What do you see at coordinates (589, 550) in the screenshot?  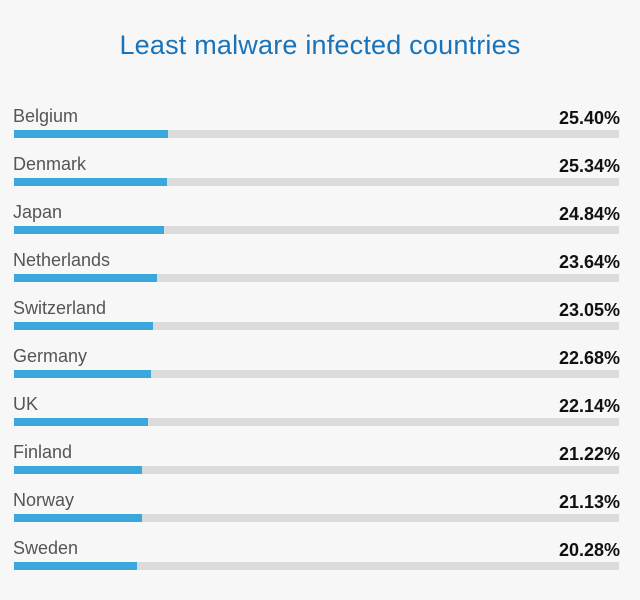 I see `value-label: 20.28%` at bounding box center [589, 550].